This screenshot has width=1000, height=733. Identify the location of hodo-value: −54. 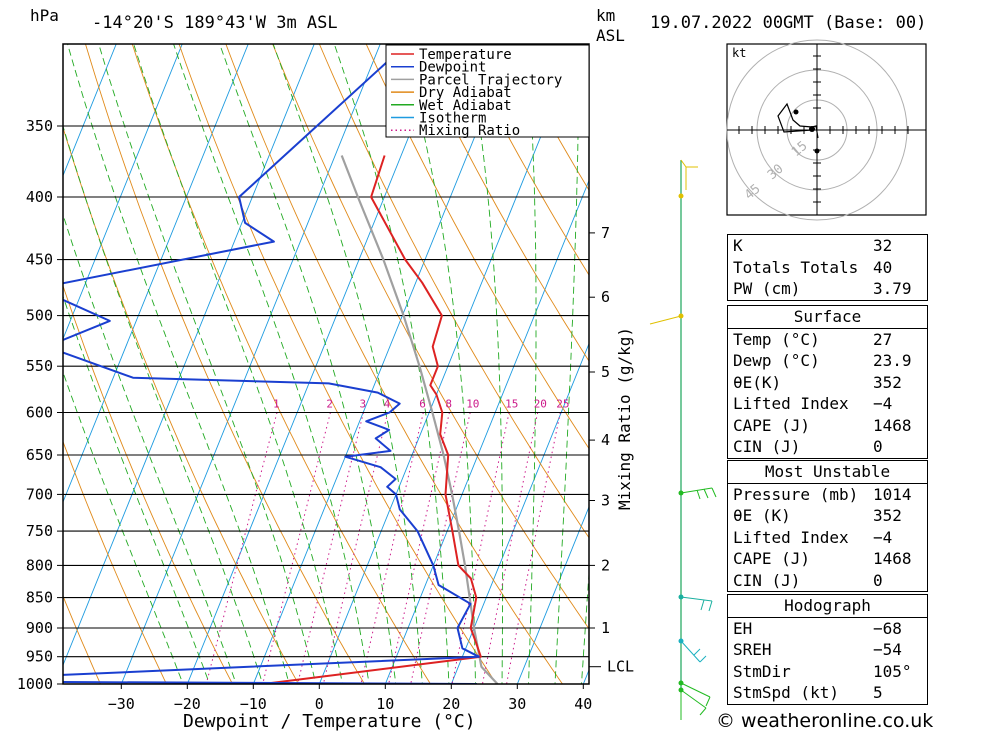
(887, 649).